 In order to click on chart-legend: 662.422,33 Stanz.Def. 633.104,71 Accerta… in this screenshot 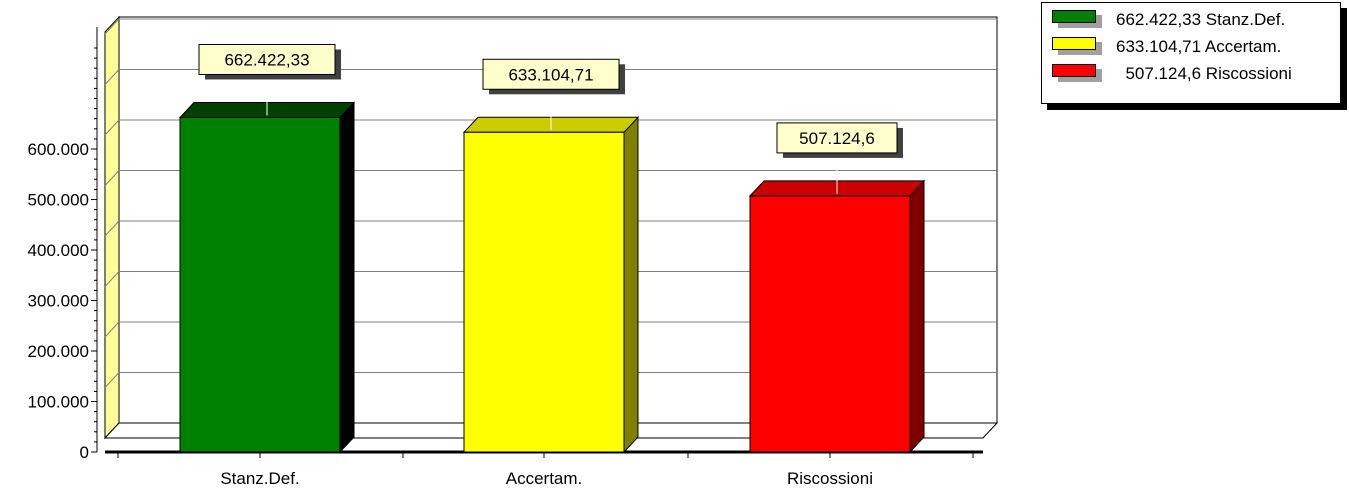, I will do `click(1191, 53)`.